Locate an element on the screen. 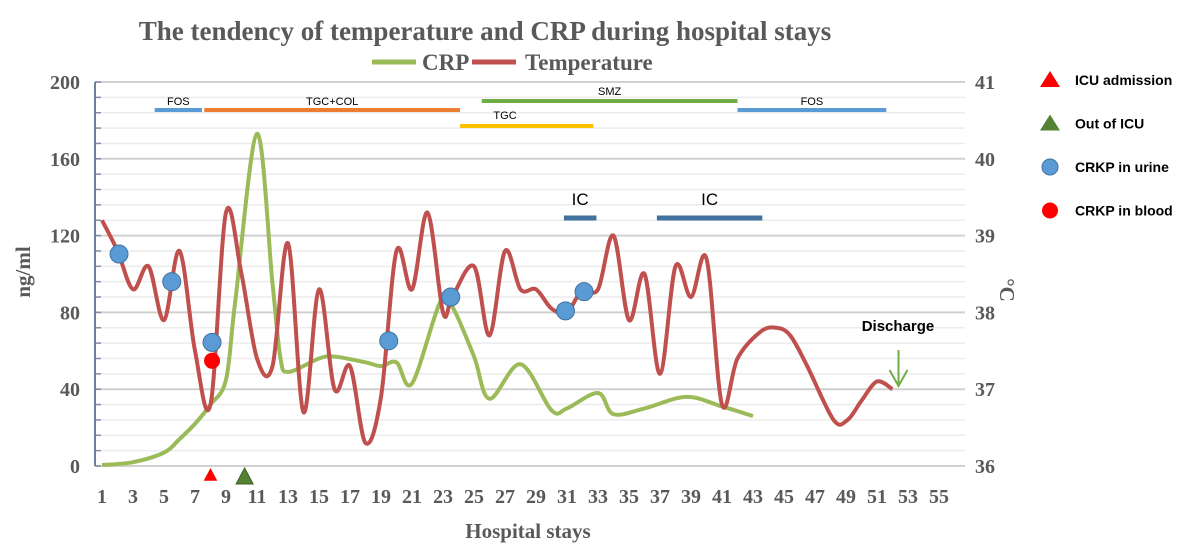 This screenshot has width=1181, height=557. legend-label: CRKP in urine is located at coordinates (1122, 167).